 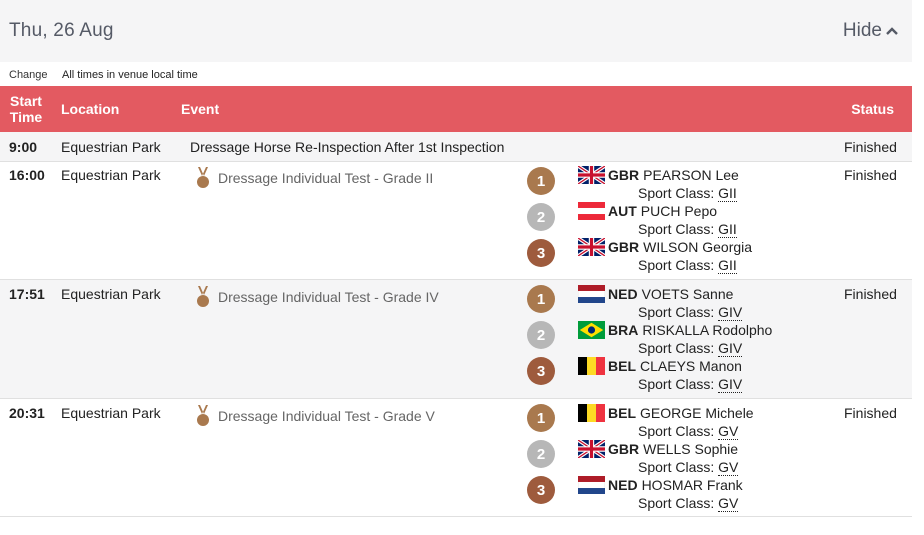 I want to click on event-link: Dressage Individual Test - Grade II, so click(x=314, y=178).